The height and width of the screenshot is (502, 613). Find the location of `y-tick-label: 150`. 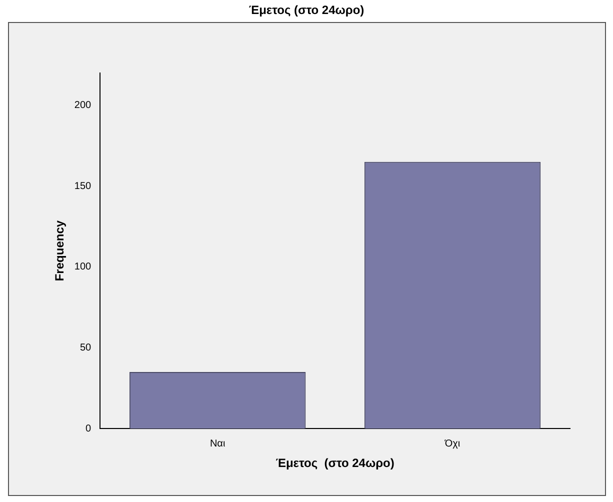

y-tick-label: 150 is located at coordinates (83, 186).